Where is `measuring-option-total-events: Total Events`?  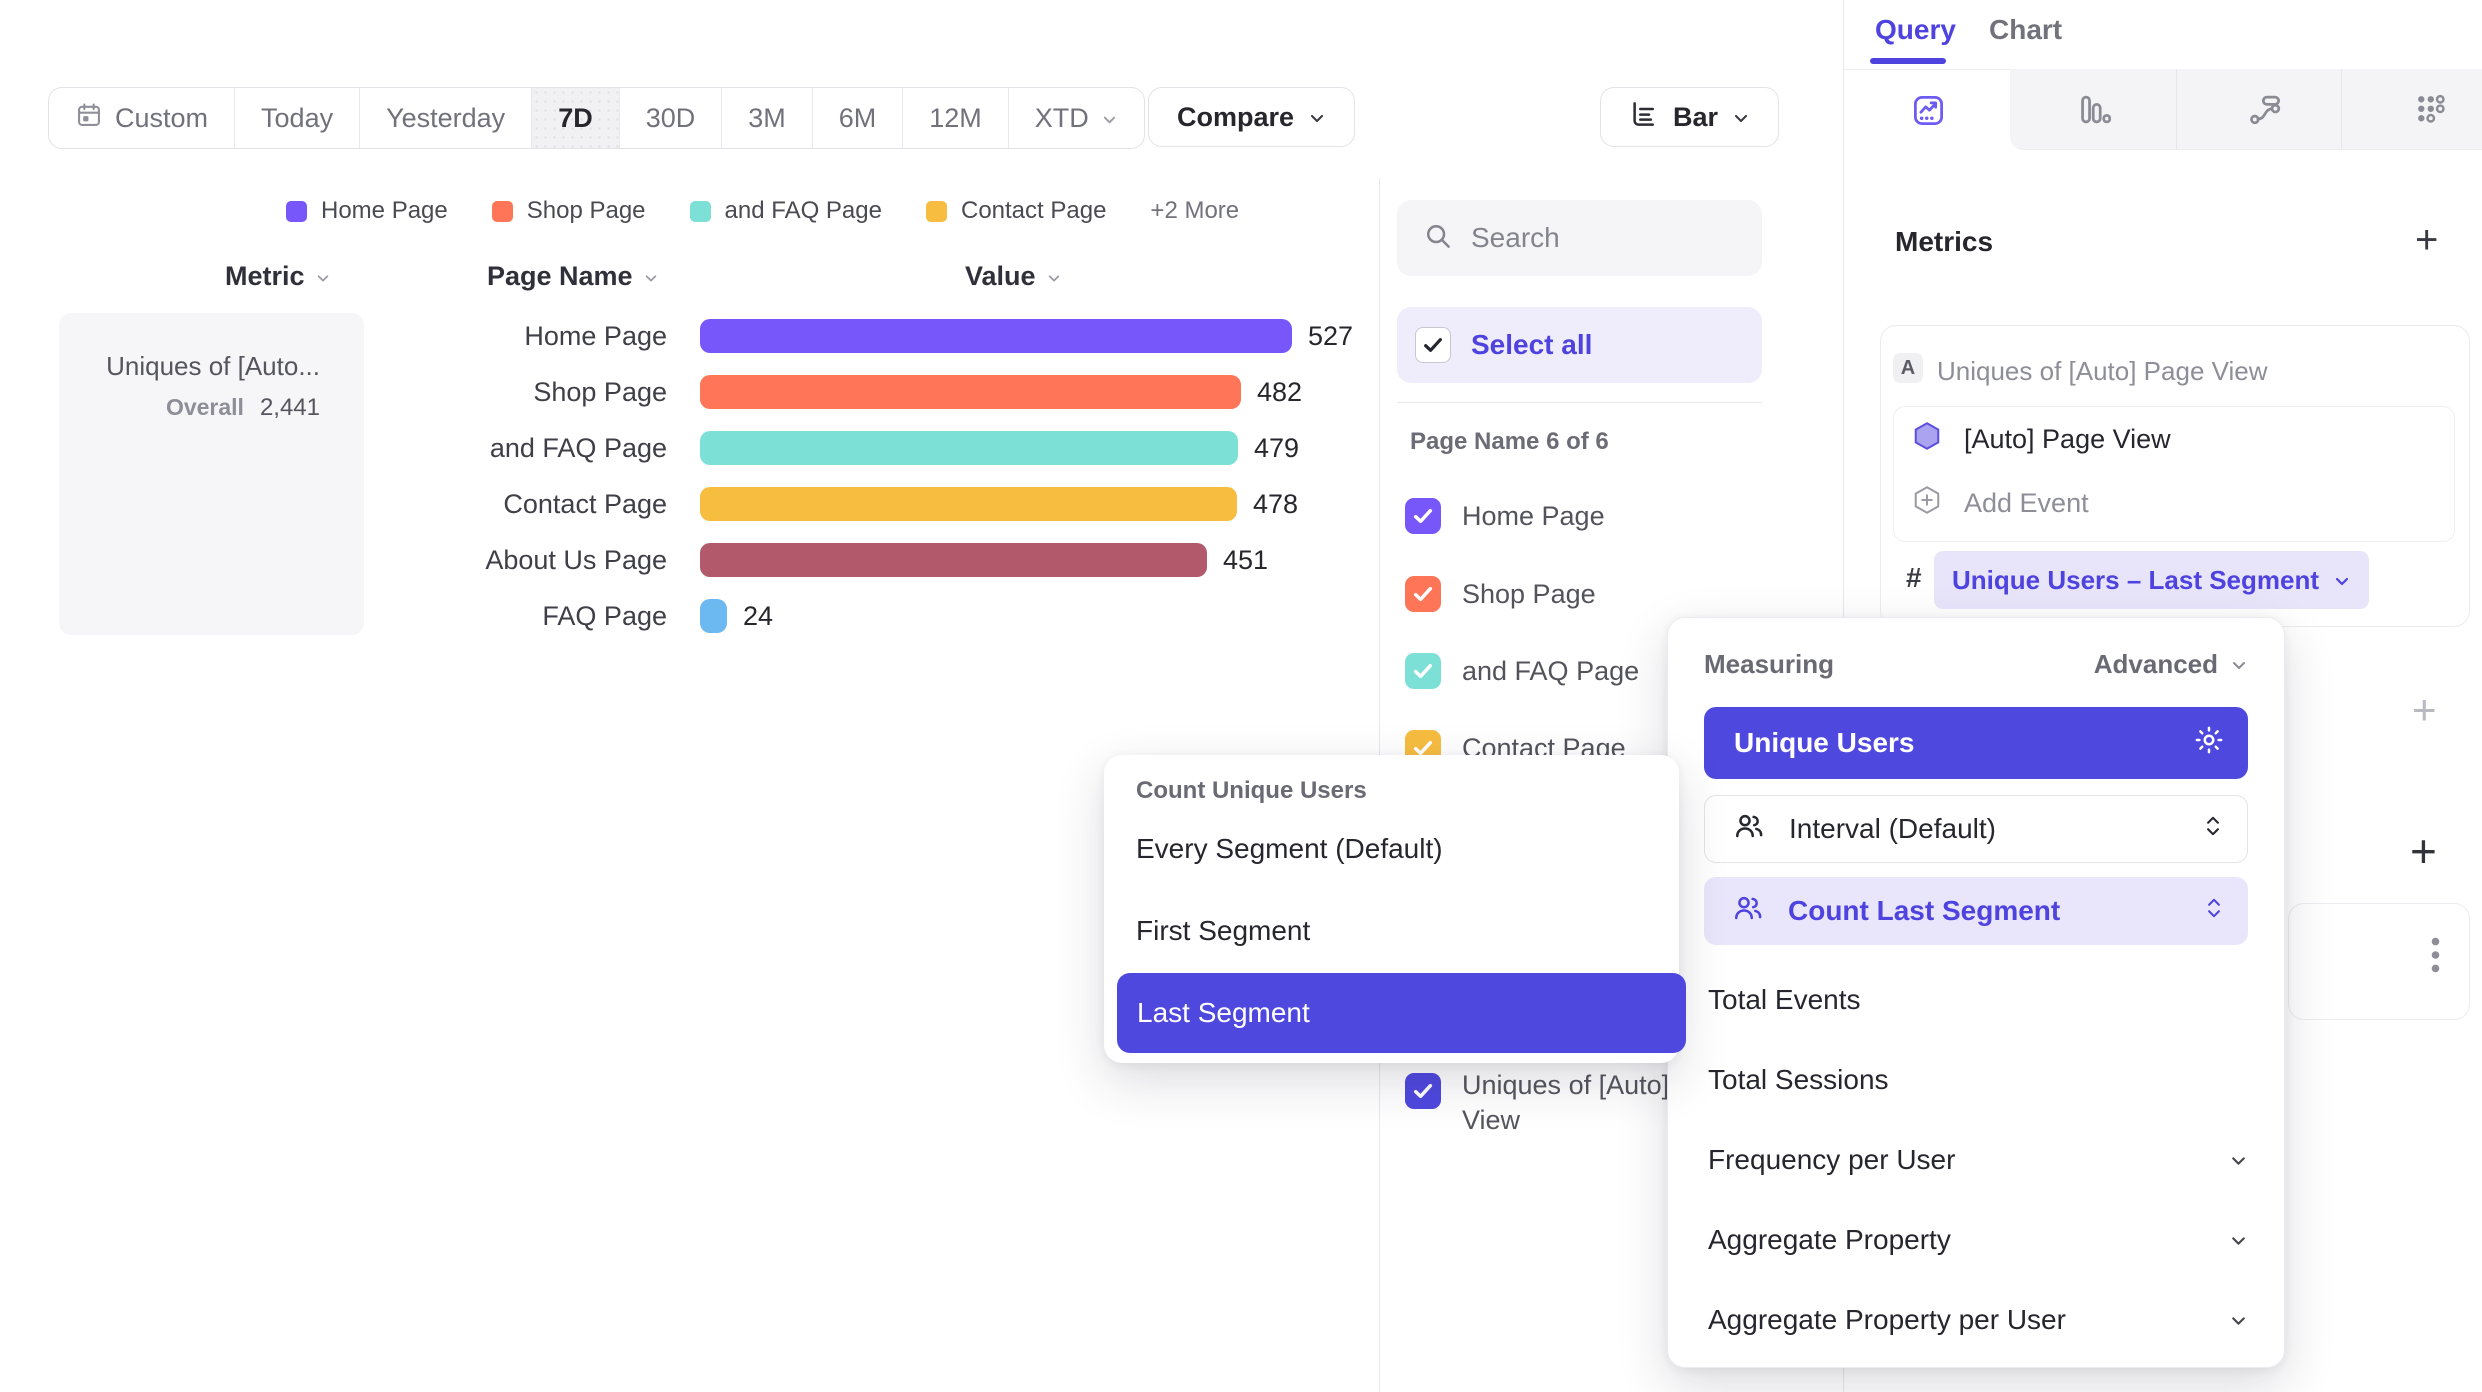
measuring-option-total-events: Total Events is located at coordinates (1784, 999).